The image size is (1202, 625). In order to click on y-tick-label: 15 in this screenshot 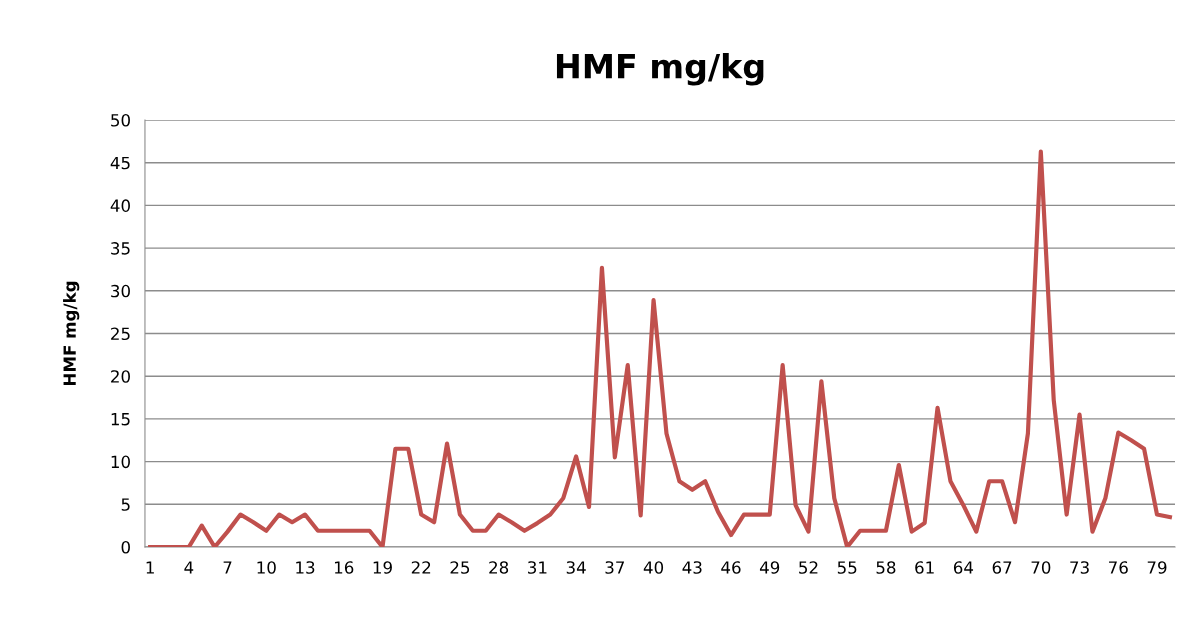, I will do `click(120, 419)`.